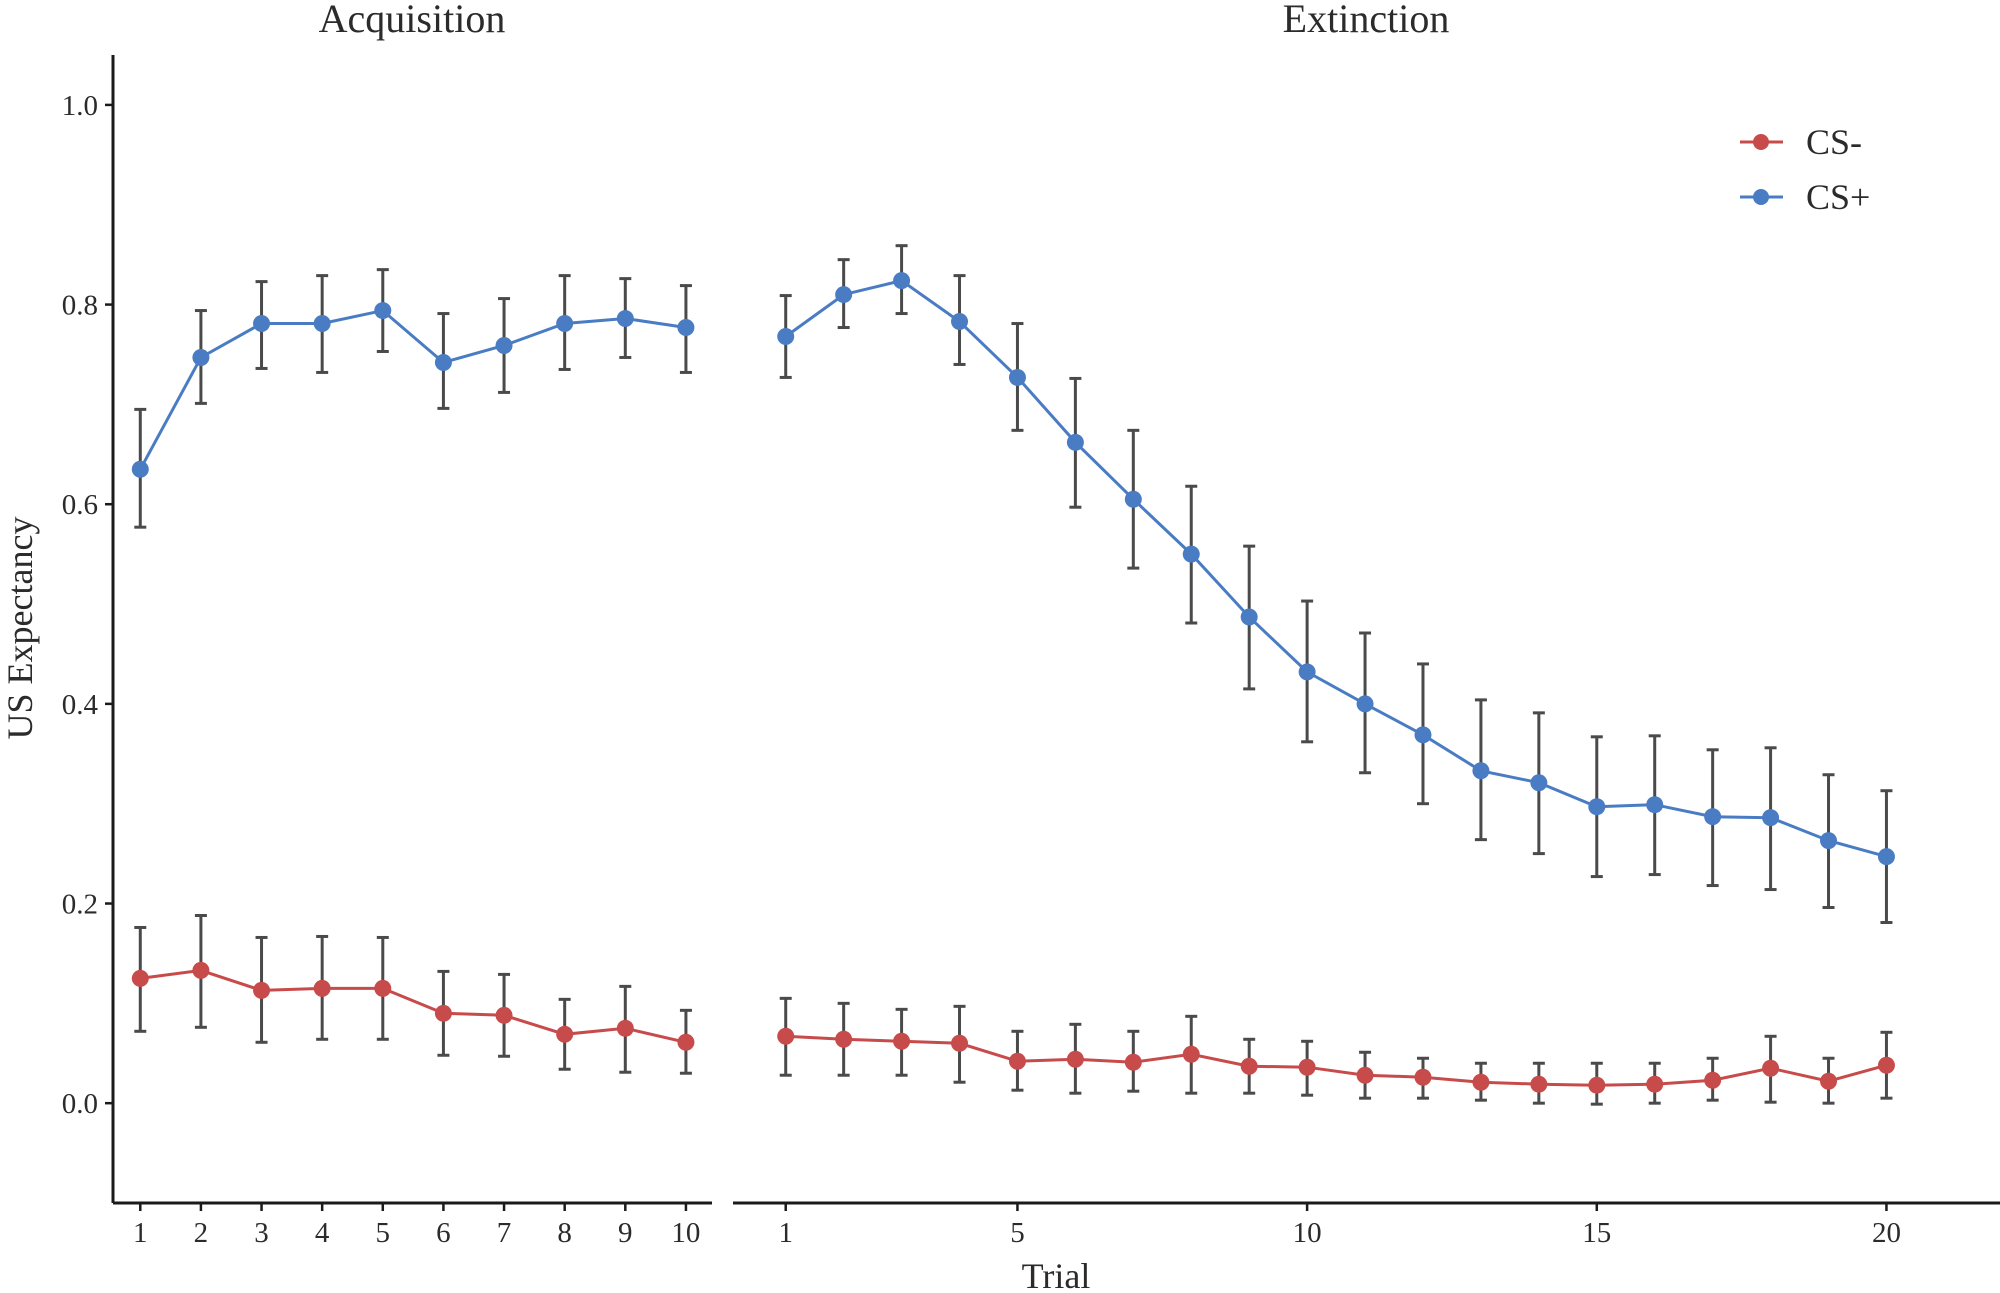 This screenshot has height=1293, width=2000. What do you see at coordinates (80, 505) in the screenshot?
I see `y-tick-label: 0.6` at bounding box center [80, 505].